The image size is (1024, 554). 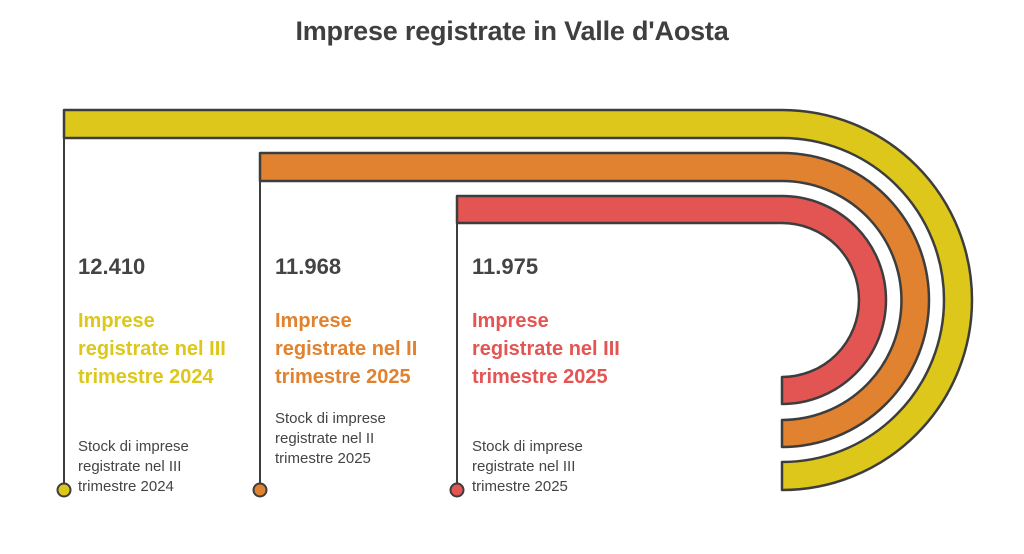 I want to click on diagram-title: Imprese registrate in Valle d'Aosta, so click(x=512, y=31).